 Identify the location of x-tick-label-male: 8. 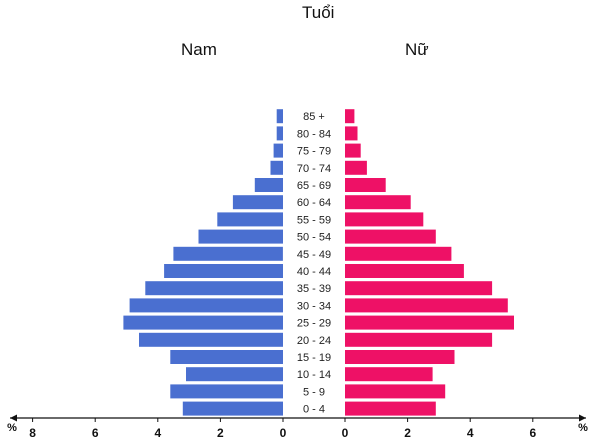
(32, 433).